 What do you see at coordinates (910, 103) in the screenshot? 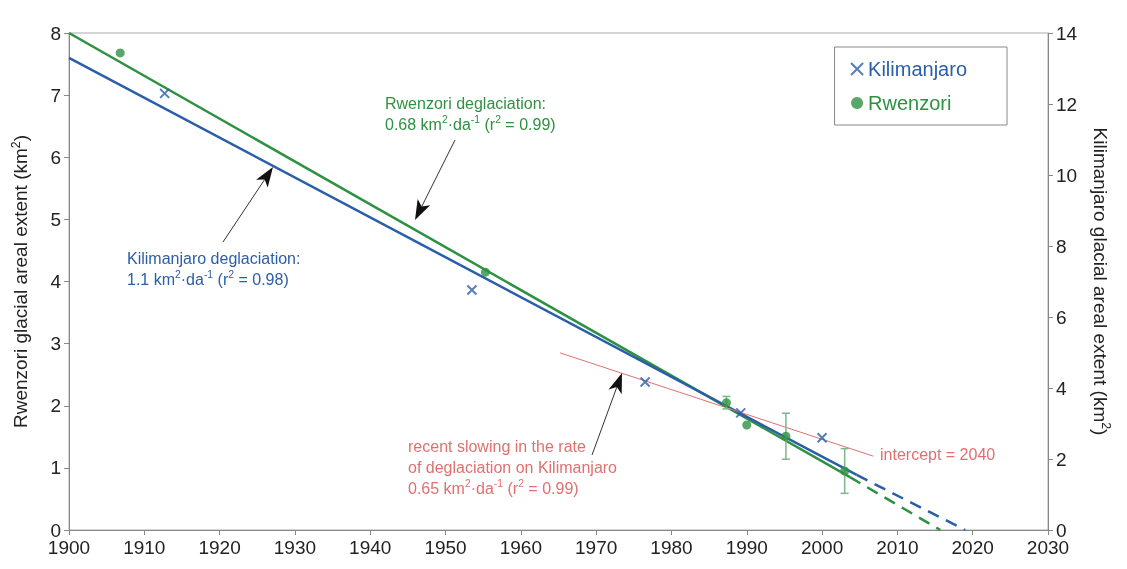
I see `legend-label: Rwenzori` at bounding box center [910, 103].